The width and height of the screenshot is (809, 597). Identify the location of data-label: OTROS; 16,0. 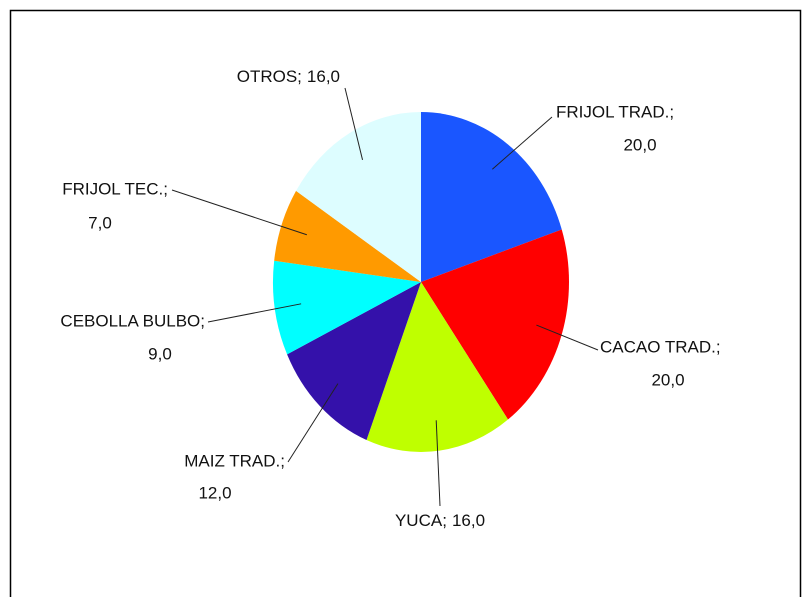
(288, 76).